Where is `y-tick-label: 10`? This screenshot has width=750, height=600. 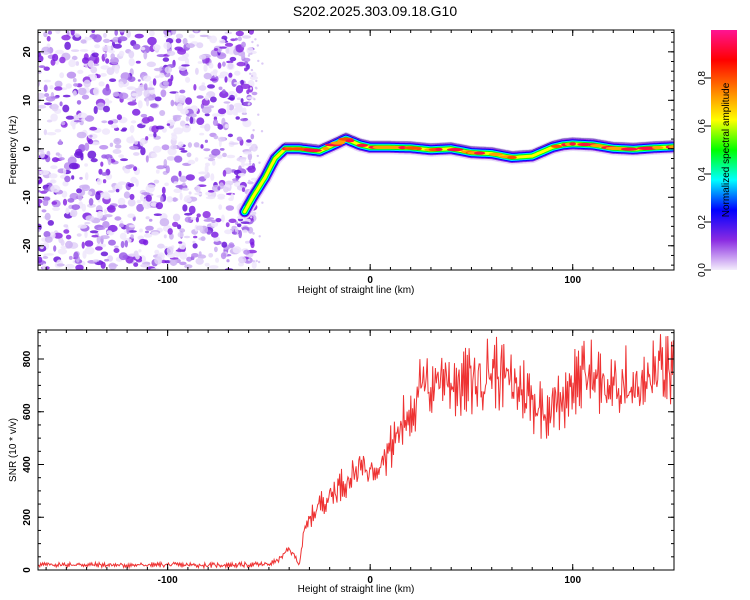
y-tick-label: 10 is located at coordinates (27, 100).